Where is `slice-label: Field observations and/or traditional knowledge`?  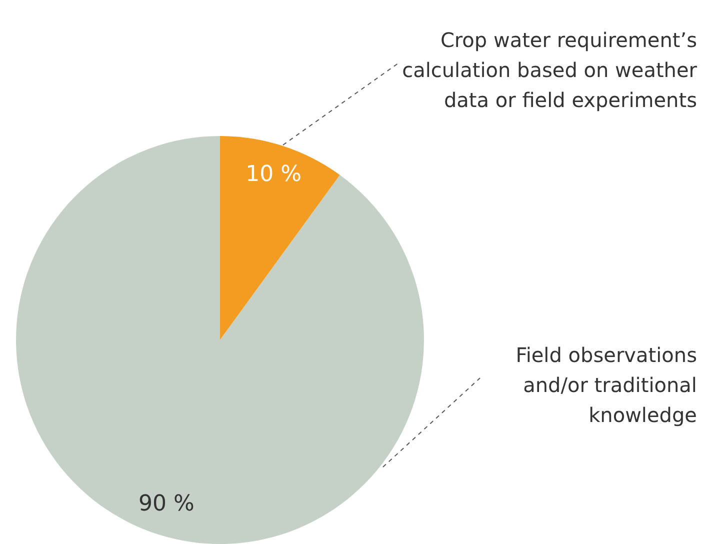
slice-label: Field observations and/or traditional knowledge is located at coordinates (606, 385).